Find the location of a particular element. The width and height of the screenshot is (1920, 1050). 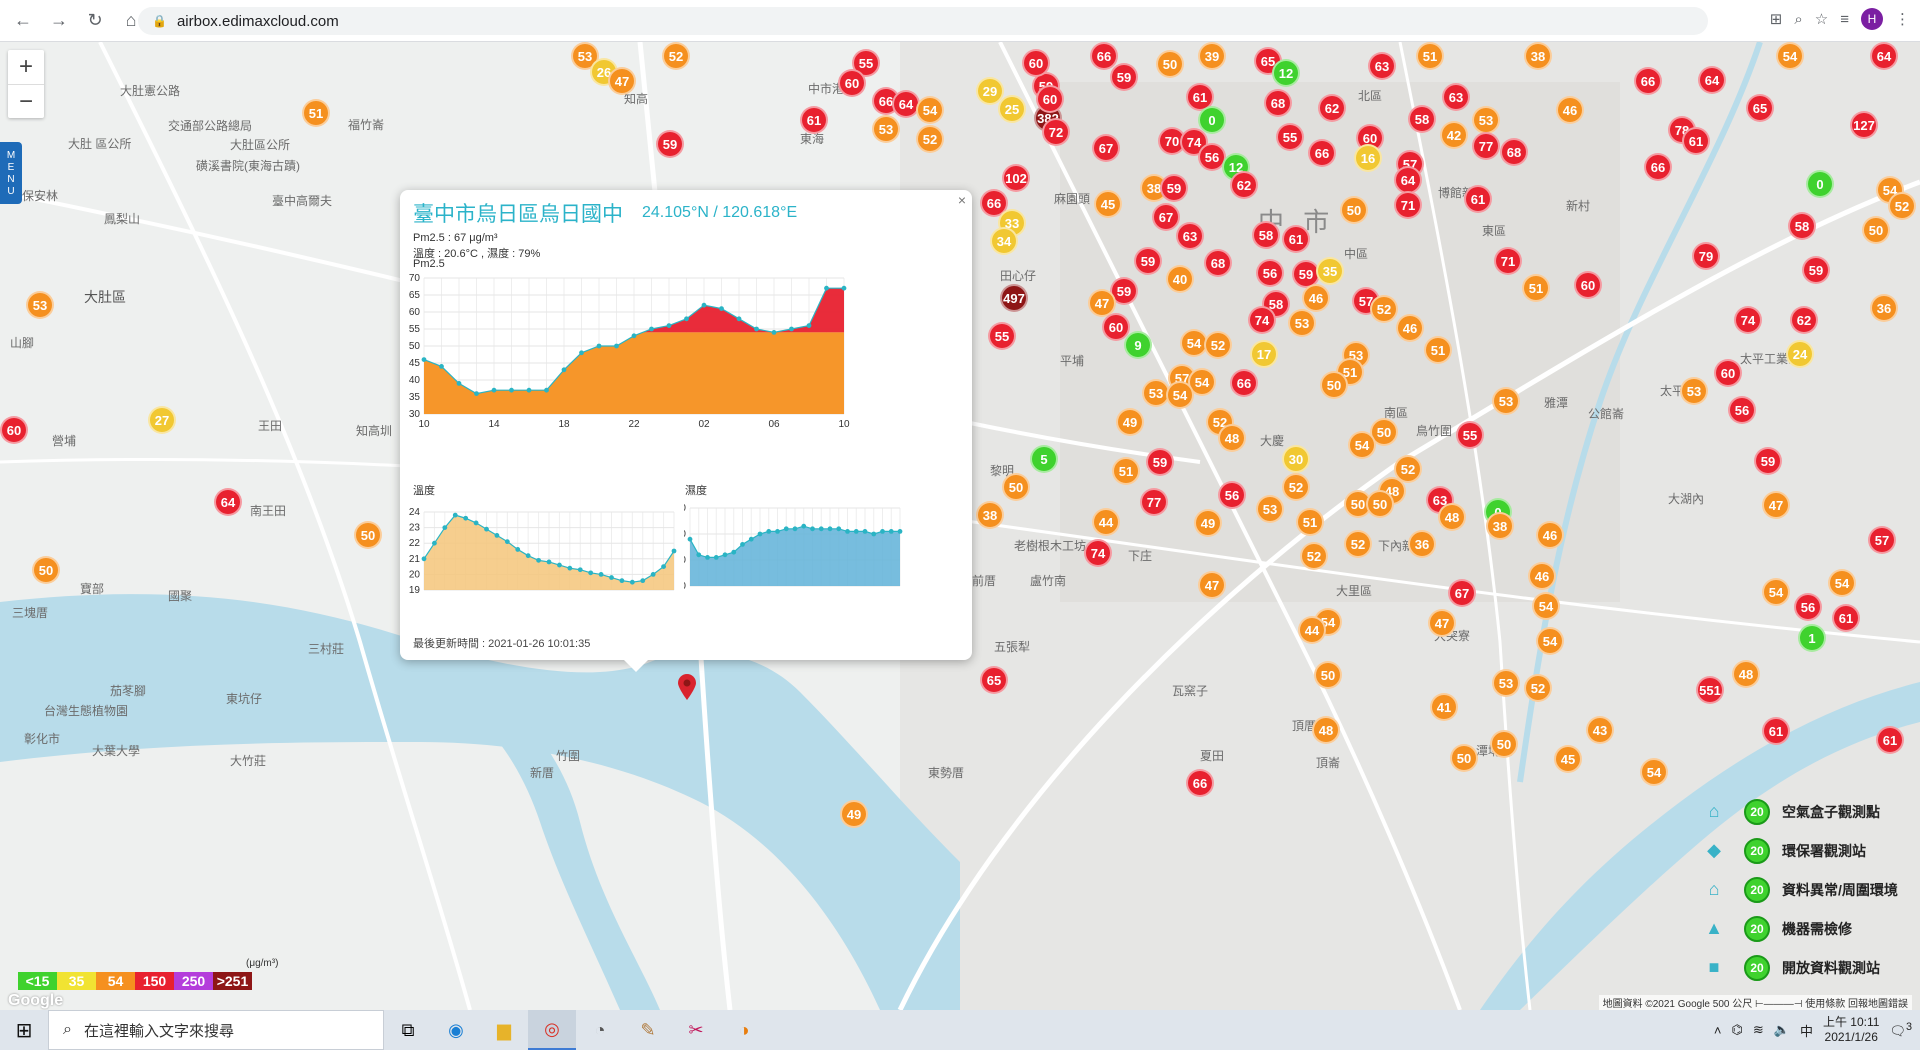

sensor-marker: 12 is located at coordinates (1286, 73).